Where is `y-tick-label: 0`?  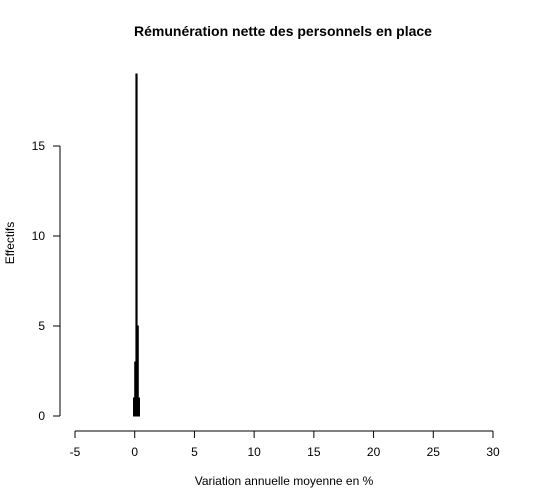 y-tick-label: 0 is located at coordinates (41, 416).